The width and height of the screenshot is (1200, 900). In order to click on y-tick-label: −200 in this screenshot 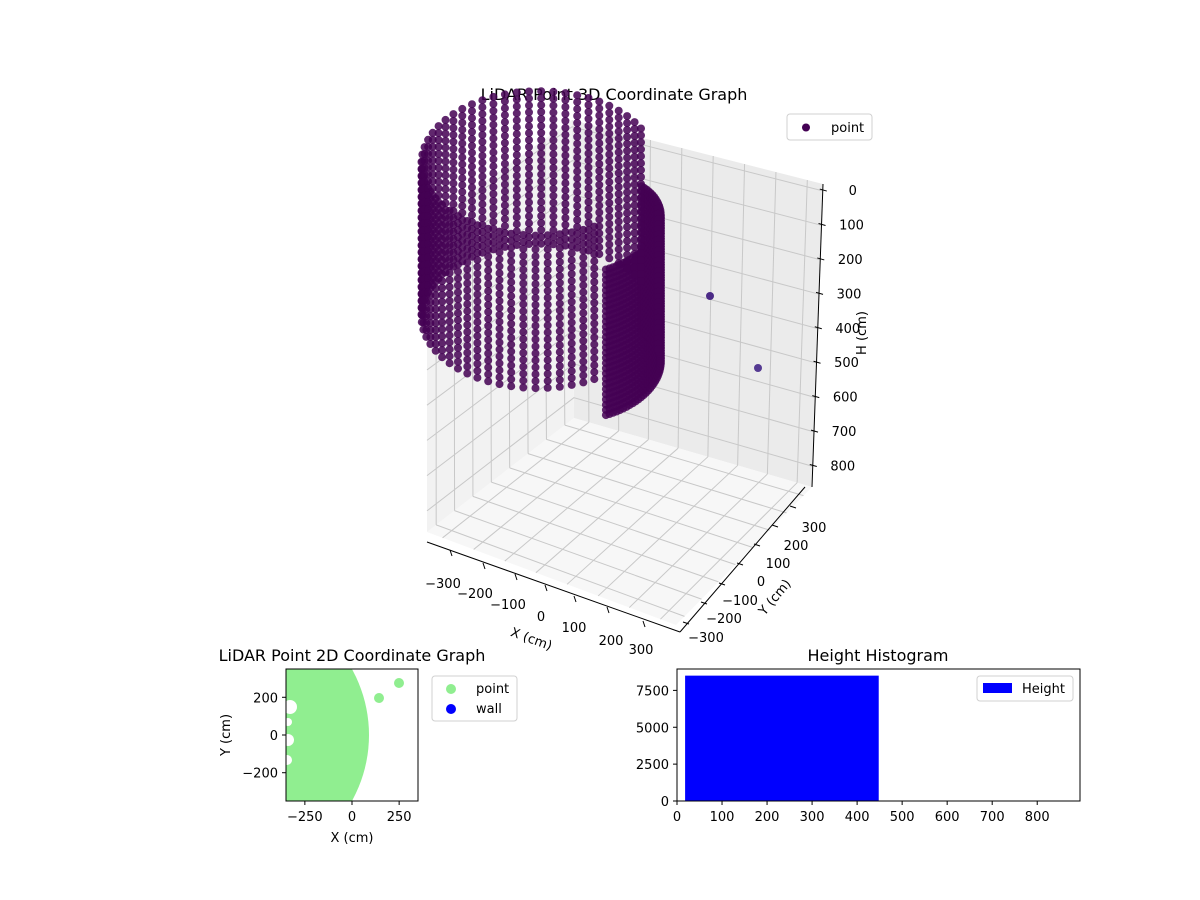, I will do `click(260, 774)`.